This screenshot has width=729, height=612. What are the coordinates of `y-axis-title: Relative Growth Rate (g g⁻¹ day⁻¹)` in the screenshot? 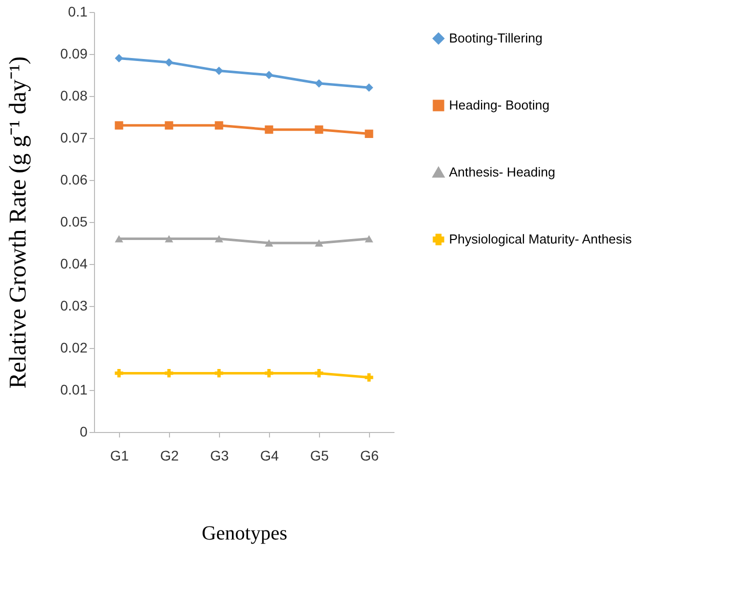 It's located at (18, 222).